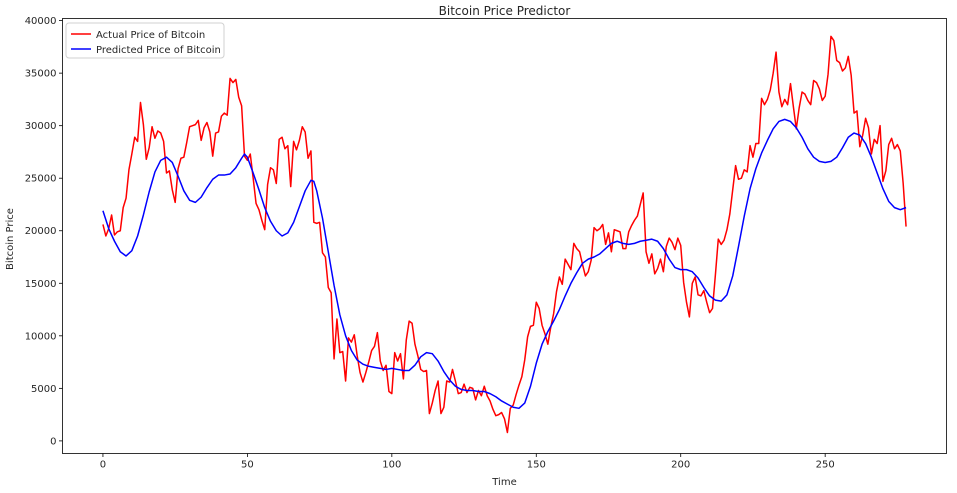 This screenshot has height=493, width=957. Describe the element at coordinates (158, 50) in the screenshot. I see `legend-label-predicted: Predicted Price of Bitcoin` at that location.